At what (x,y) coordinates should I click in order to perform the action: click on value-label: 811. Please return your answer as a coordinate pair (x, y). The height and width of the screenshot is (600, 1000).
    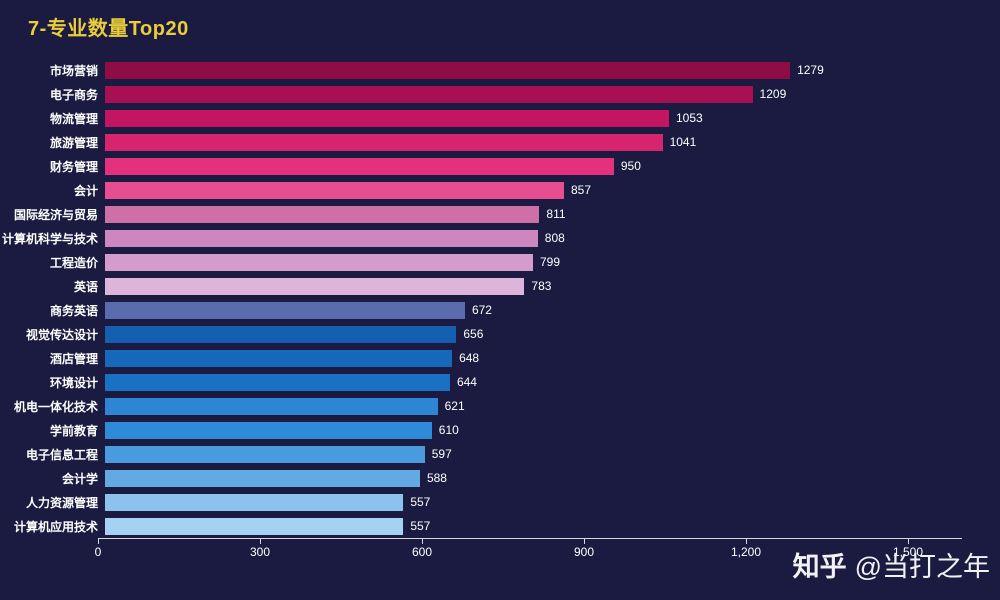
    Looking at the image, I should click on (556, 214).